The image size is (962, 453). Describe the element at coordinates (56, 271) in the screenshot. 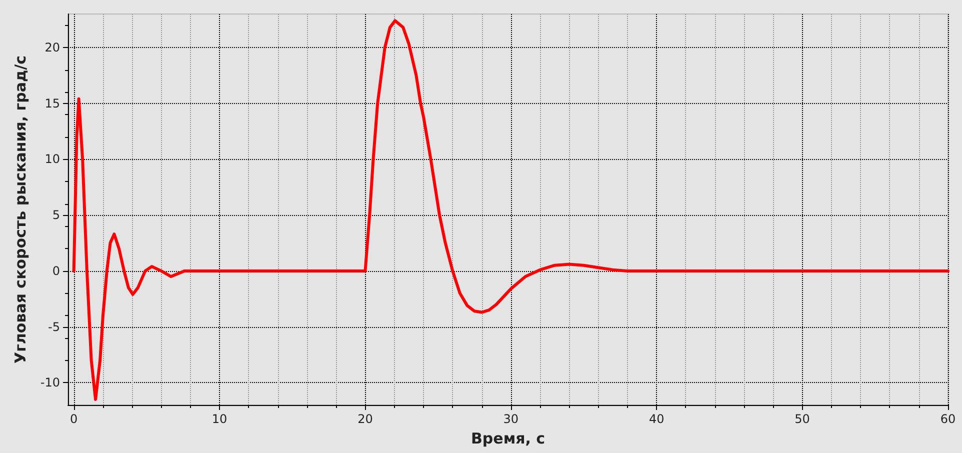

I see `y-tick-label: 0` at that location.